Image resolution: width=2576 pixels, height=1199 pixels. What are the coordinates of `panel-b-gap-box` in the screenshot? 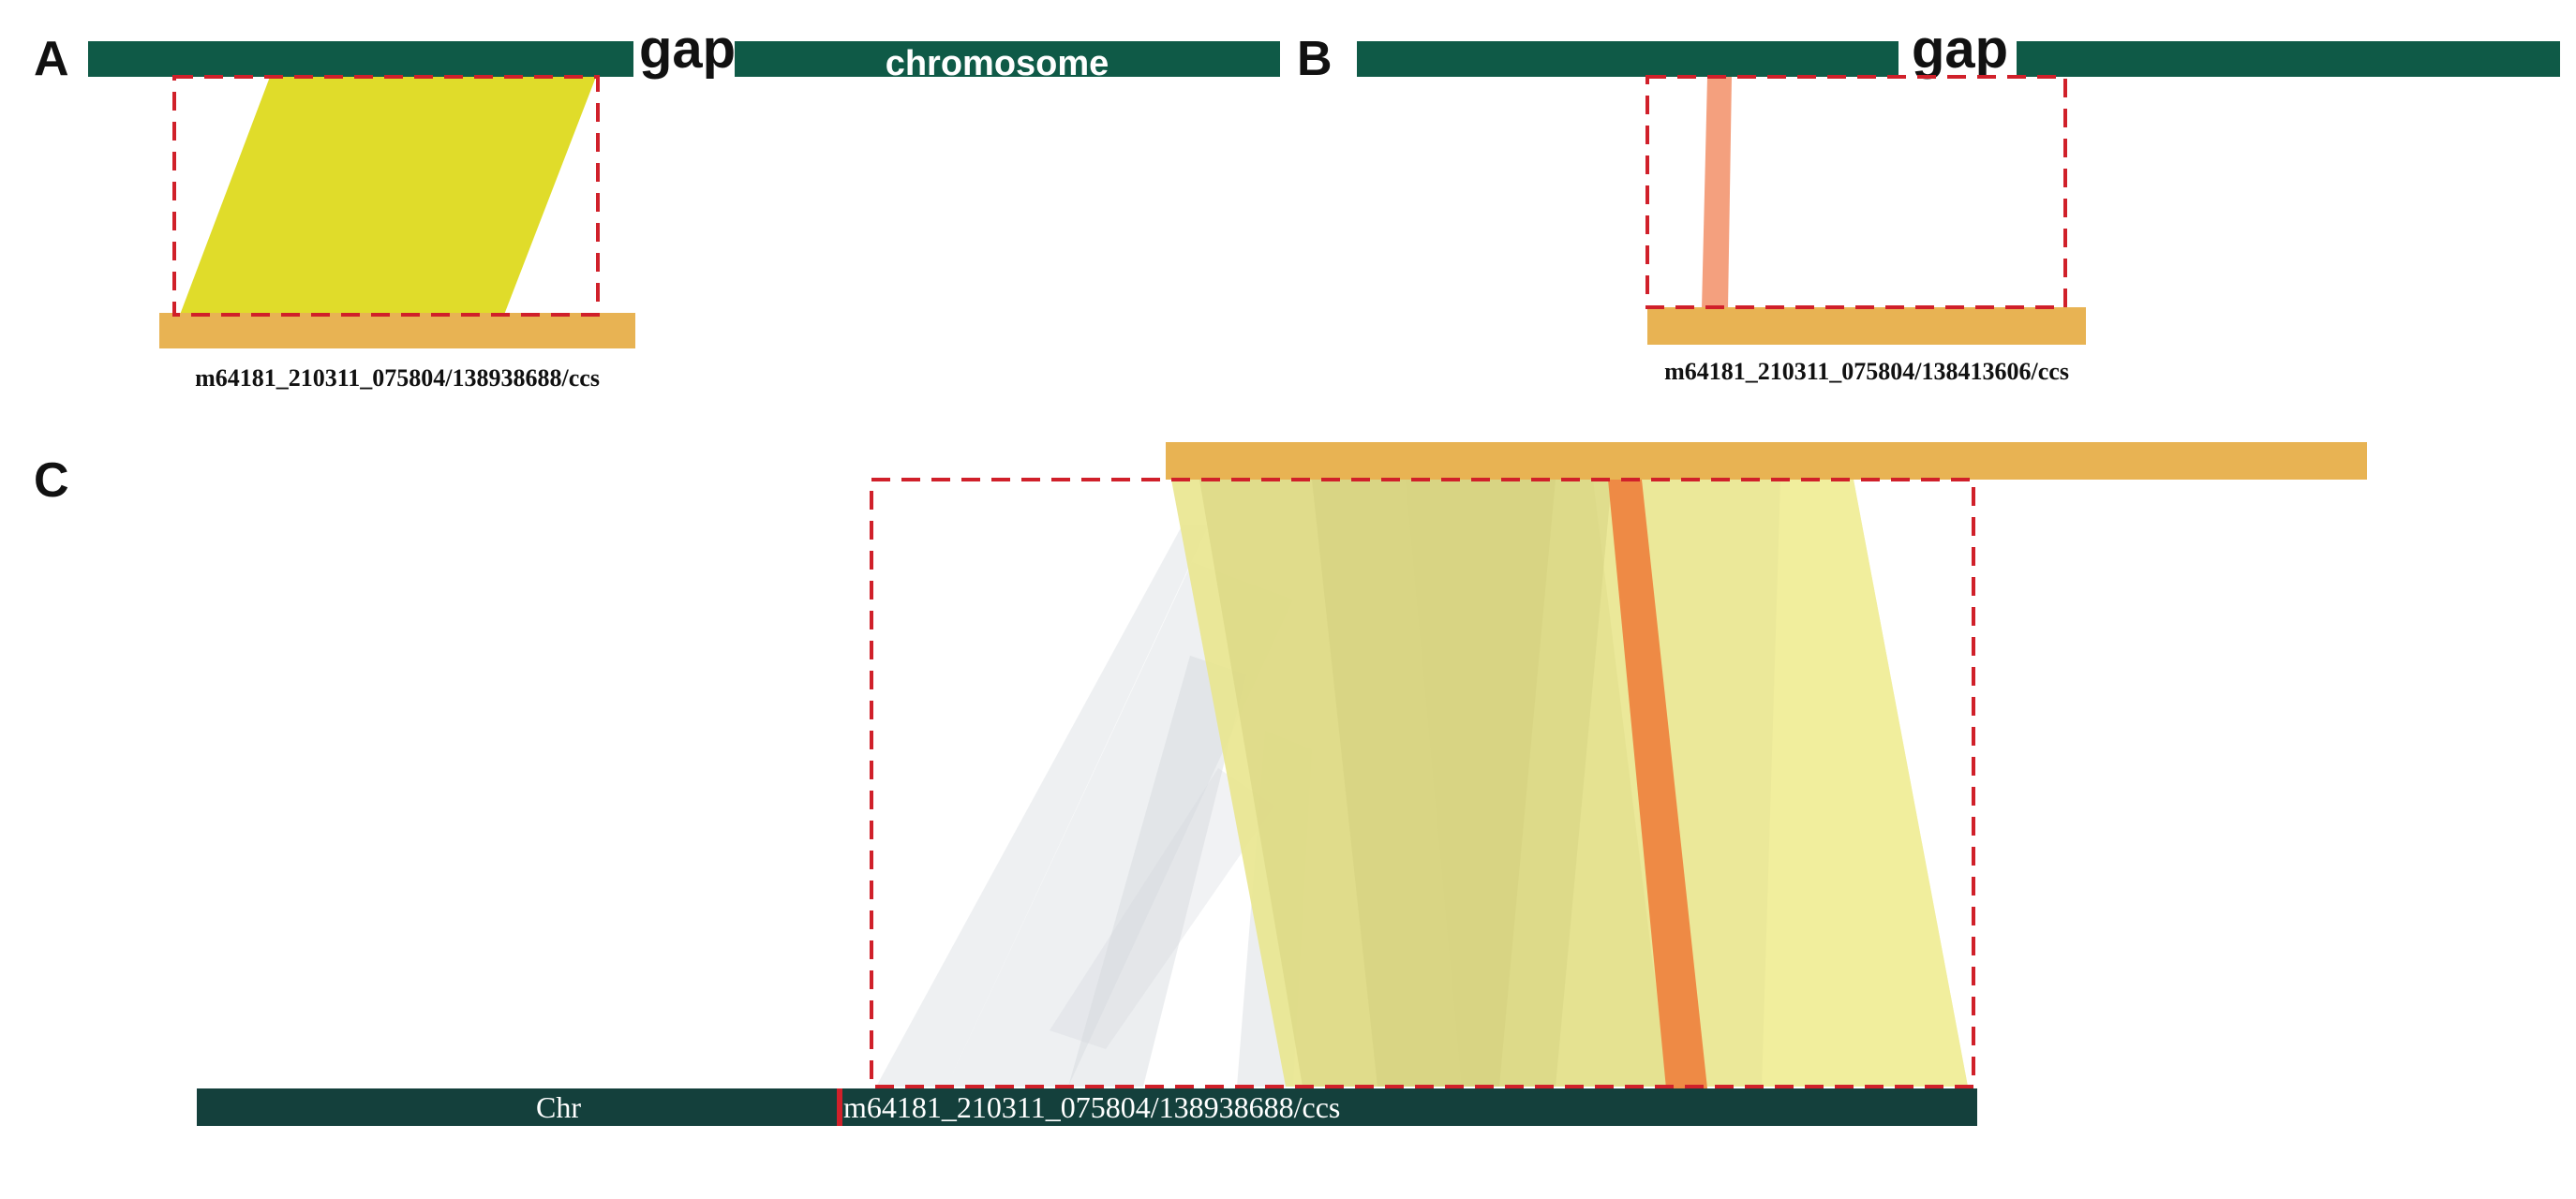 It's located at (1856, 192).